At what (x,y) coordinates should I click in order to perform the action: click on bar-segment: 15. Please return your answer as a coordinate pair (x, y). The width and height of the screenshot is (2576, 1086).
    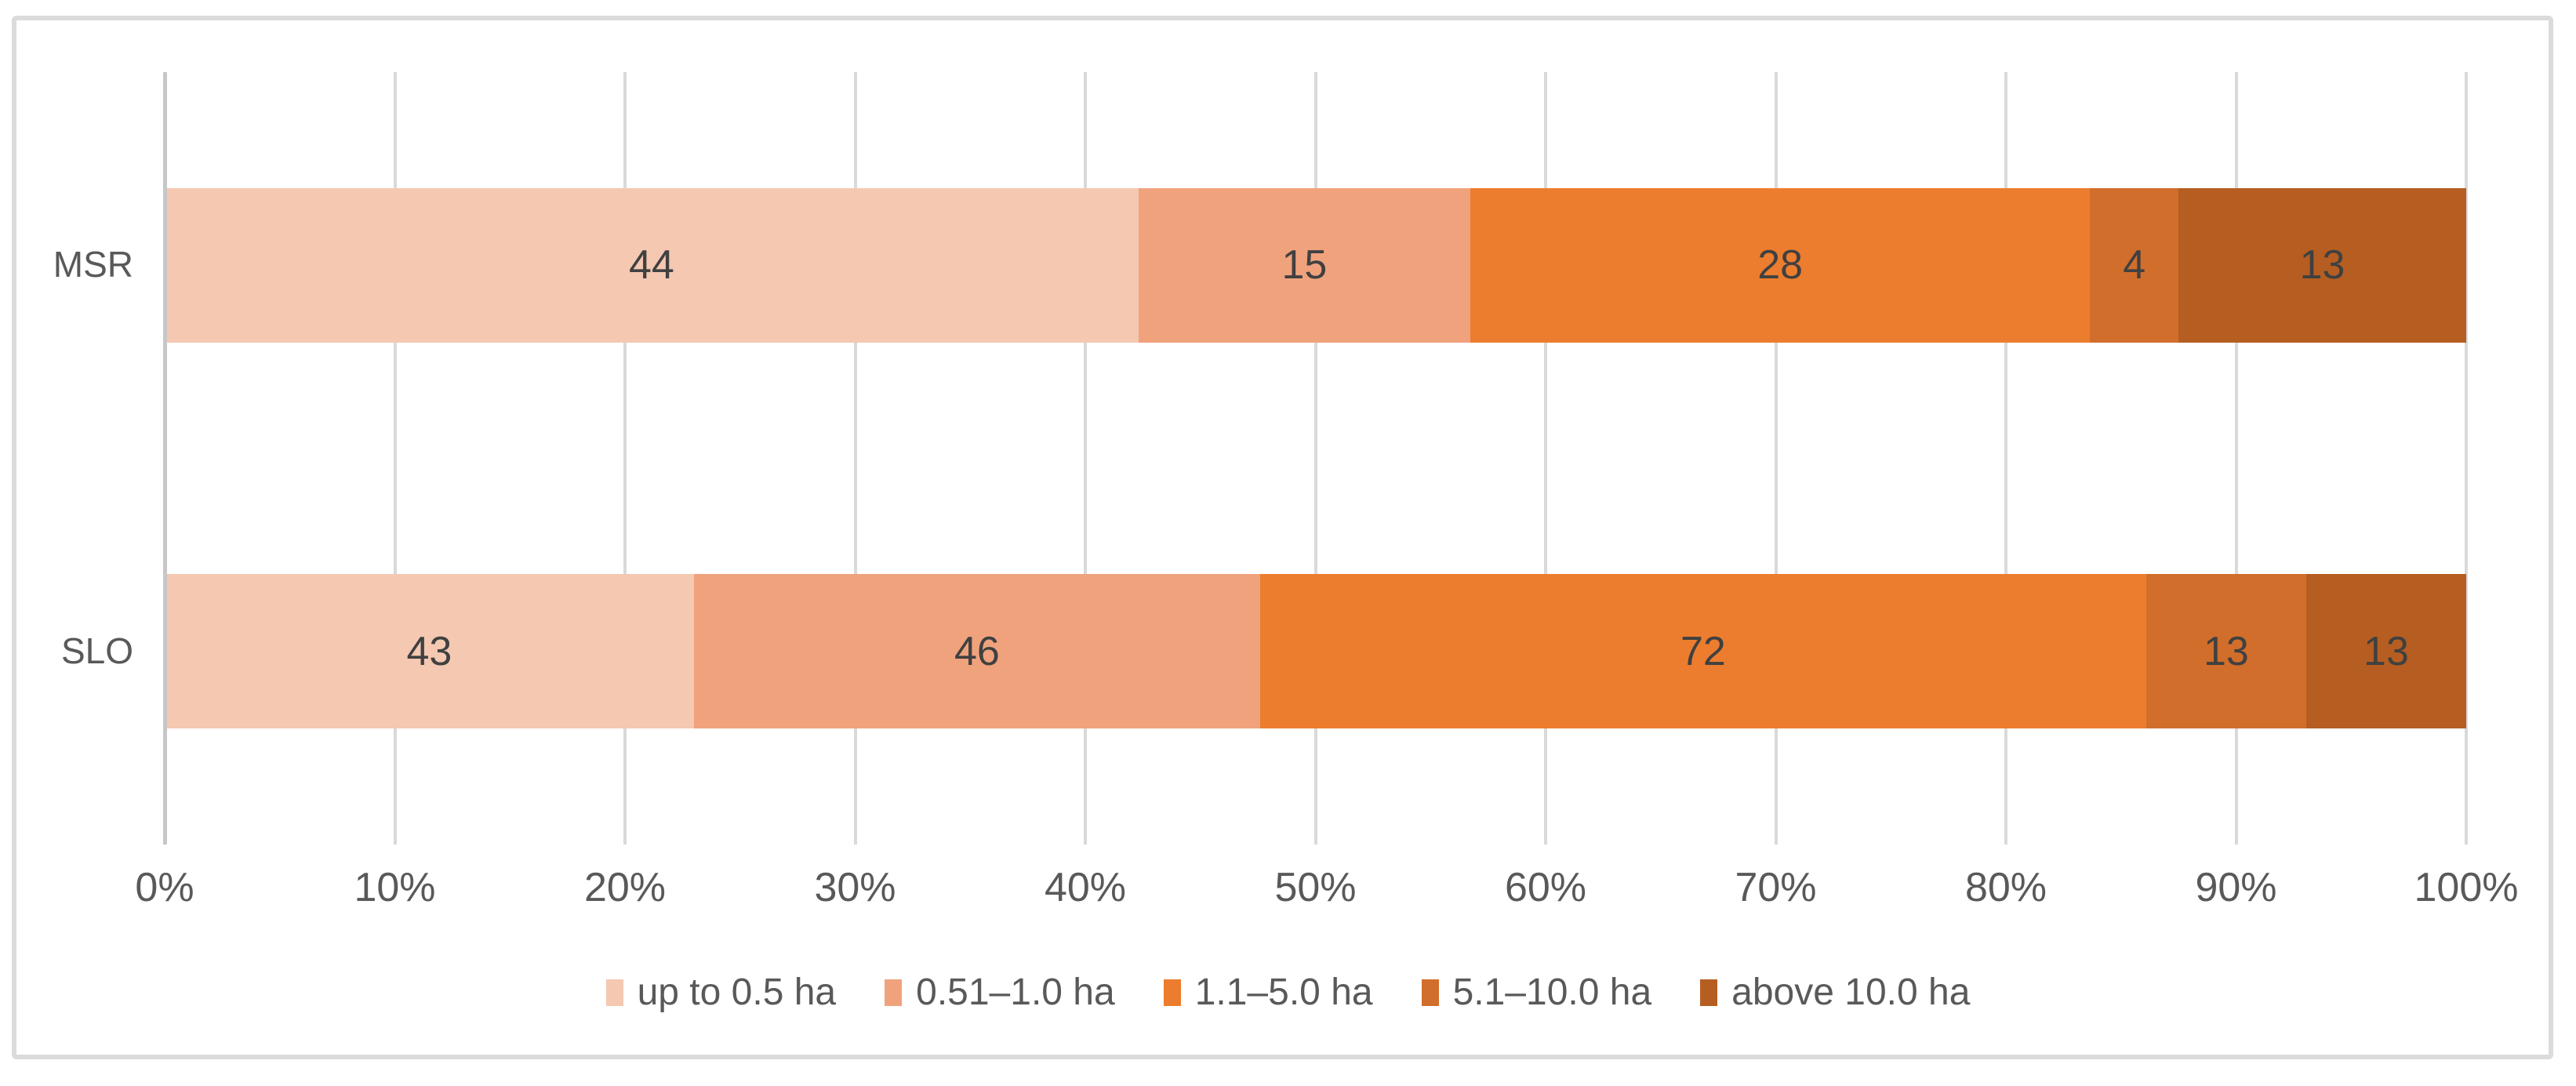
    Looking at the image, I should click on (1304, 265).